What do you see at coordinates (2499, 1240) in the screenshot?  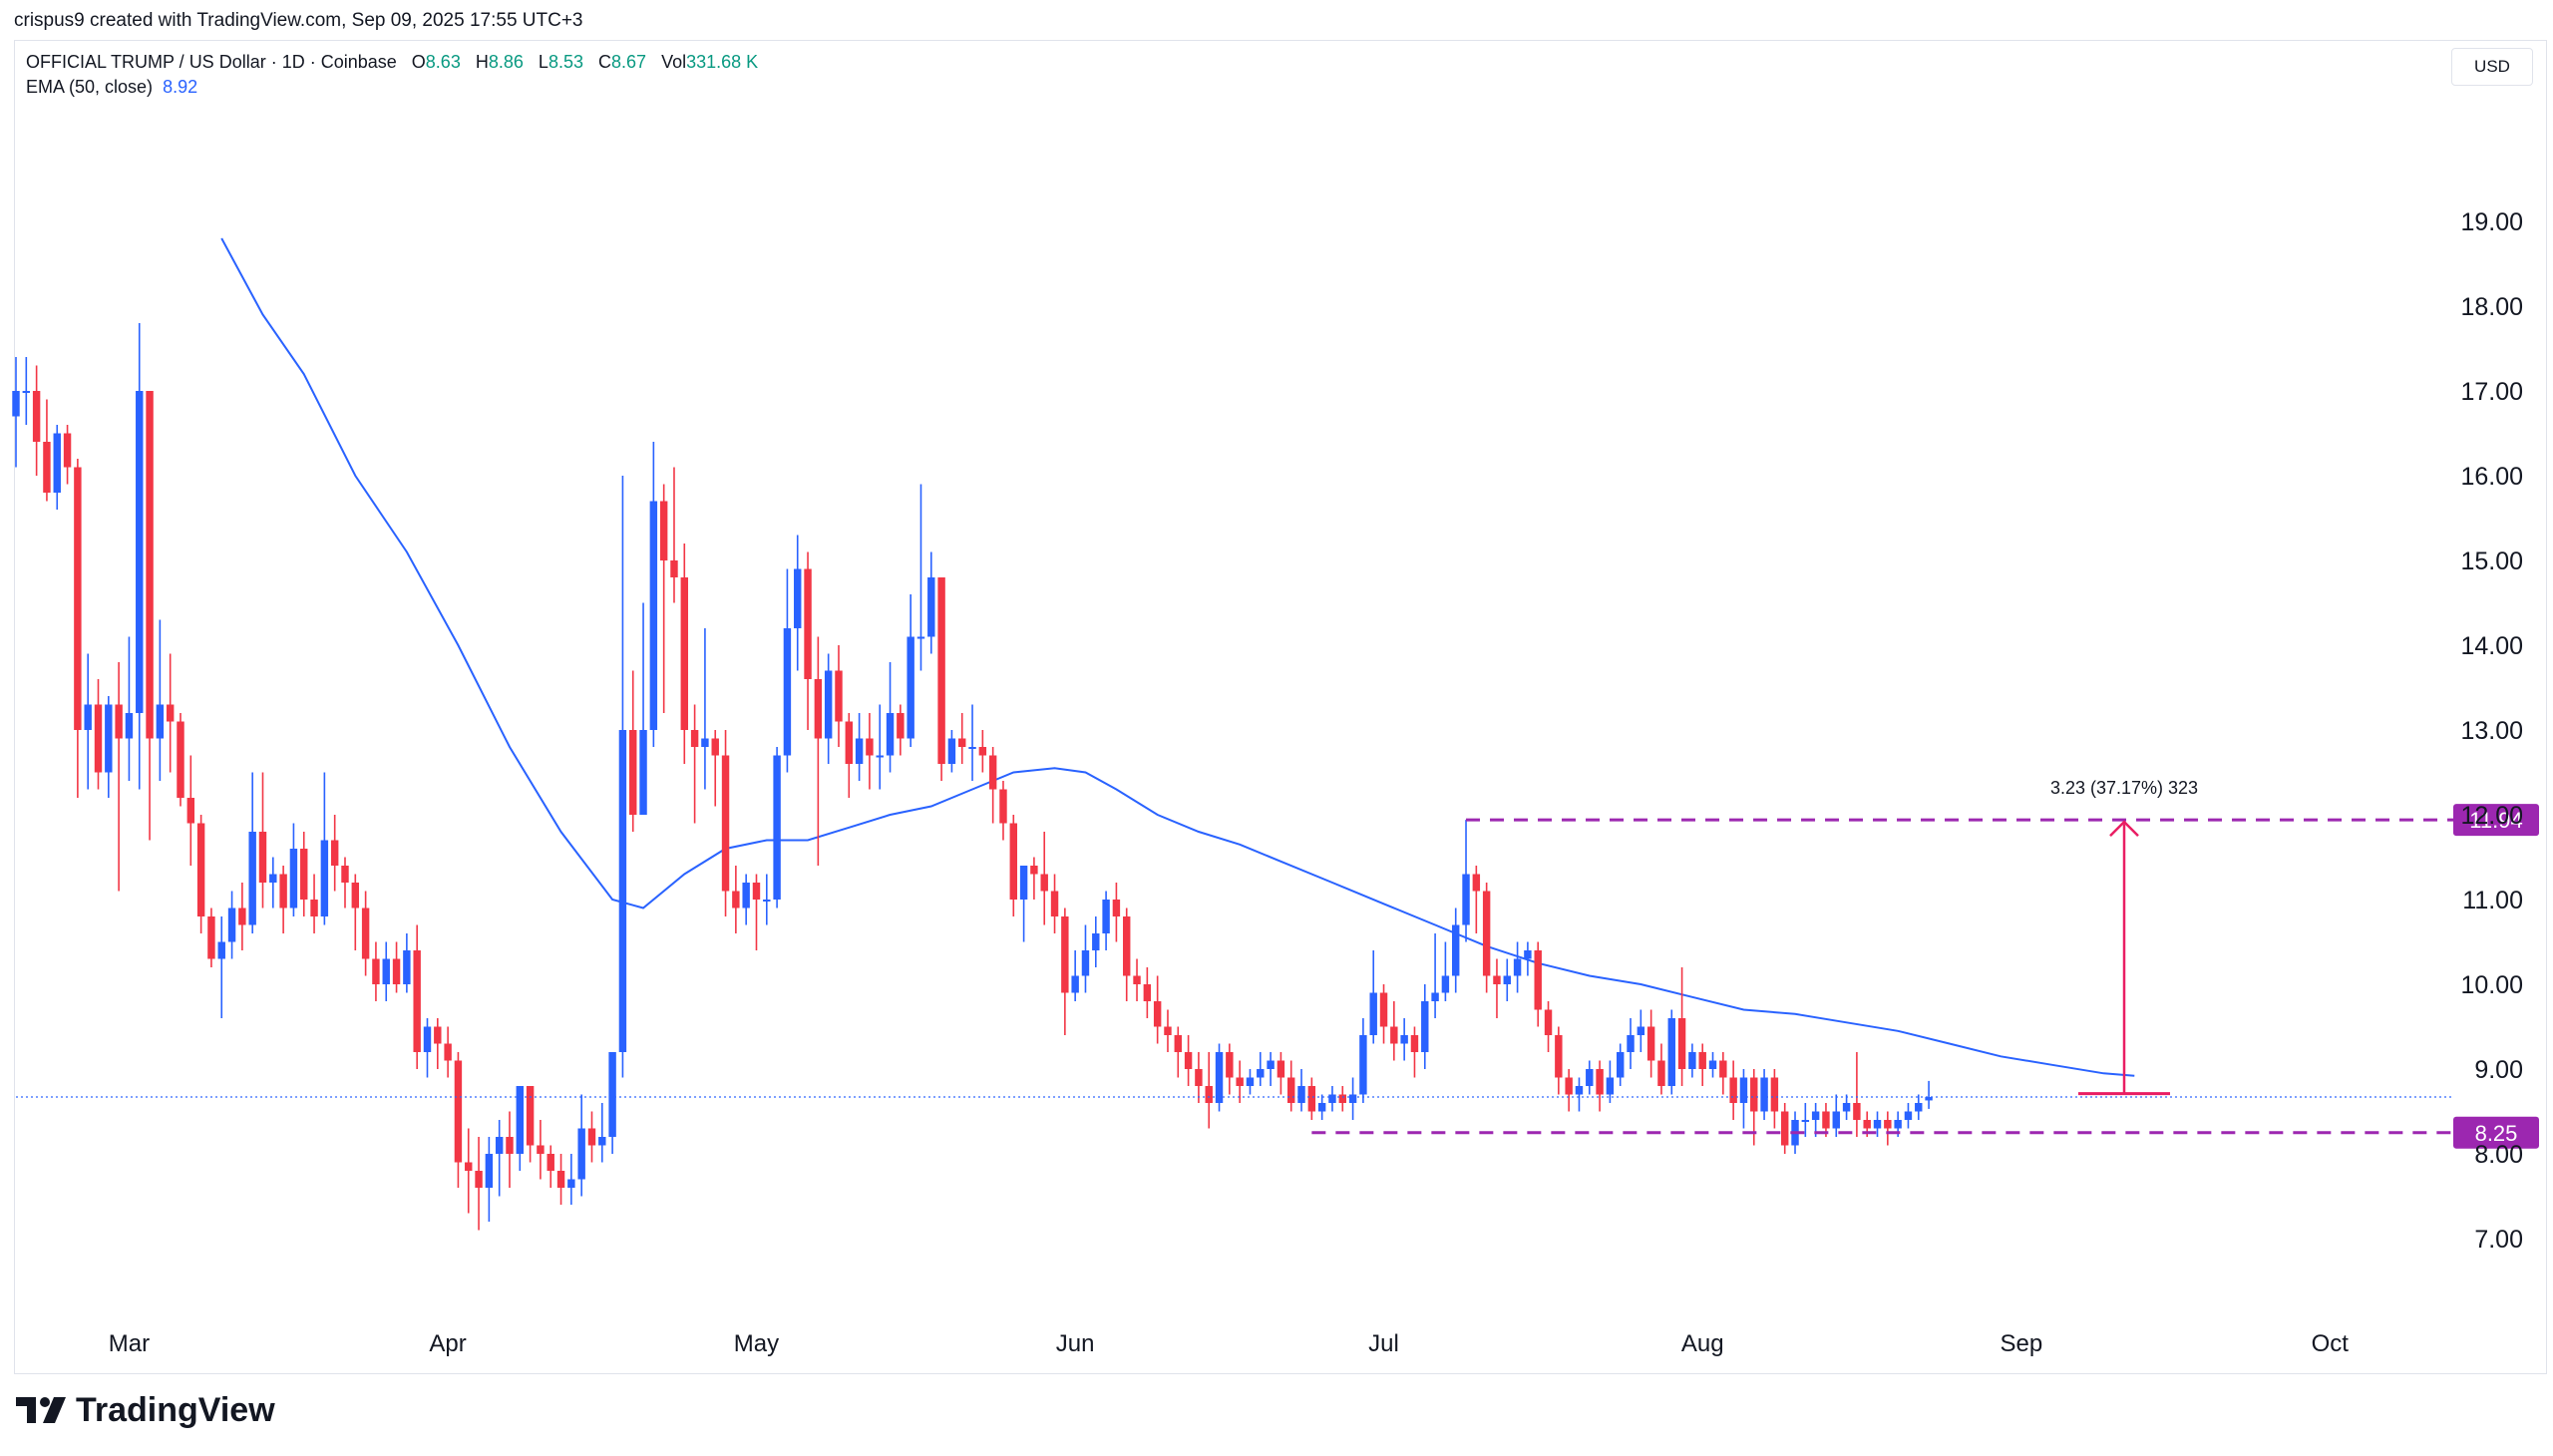 I see `price-tick-label: 7.00` at bounding box center [2499, 1240].